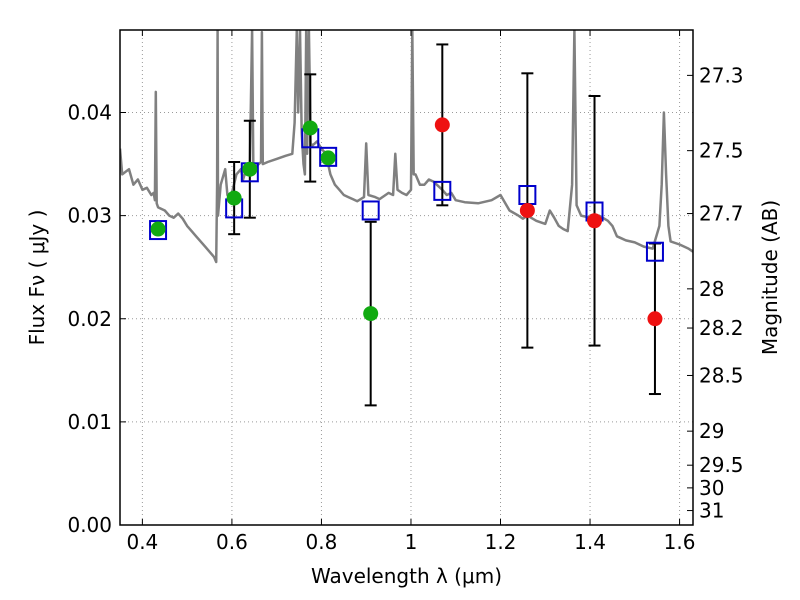 The height and width of the screenshot is (600, 800). I want to click on right-tick-label: 28.2, so click(721, 328).